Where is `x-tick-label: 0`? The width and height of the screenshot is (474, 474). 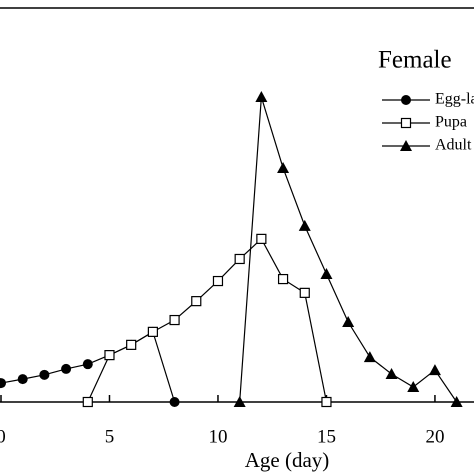
x-tick-label: 0 is located at coordinates (3, 436).